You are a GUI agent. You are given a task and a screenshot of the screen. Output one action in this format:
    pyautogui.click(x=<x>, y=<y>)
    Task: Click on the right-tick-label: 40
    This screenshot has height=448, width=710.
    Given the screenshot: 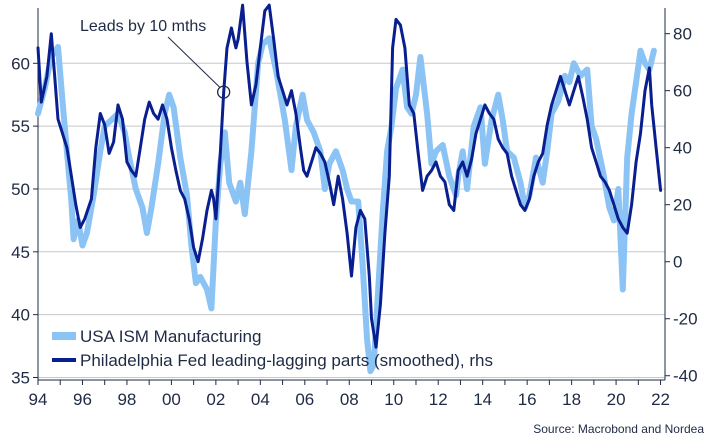 What is the action you would take?
    pyautogui.click(x=682, y=148)
    